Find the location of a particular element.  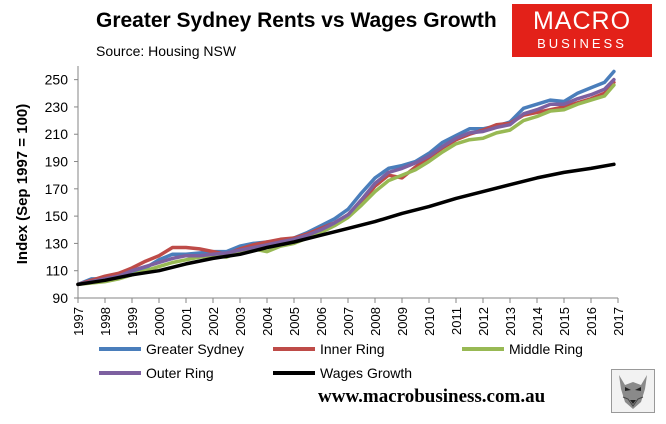

y-tick-label: 150 is located at coordinates (57, 216).